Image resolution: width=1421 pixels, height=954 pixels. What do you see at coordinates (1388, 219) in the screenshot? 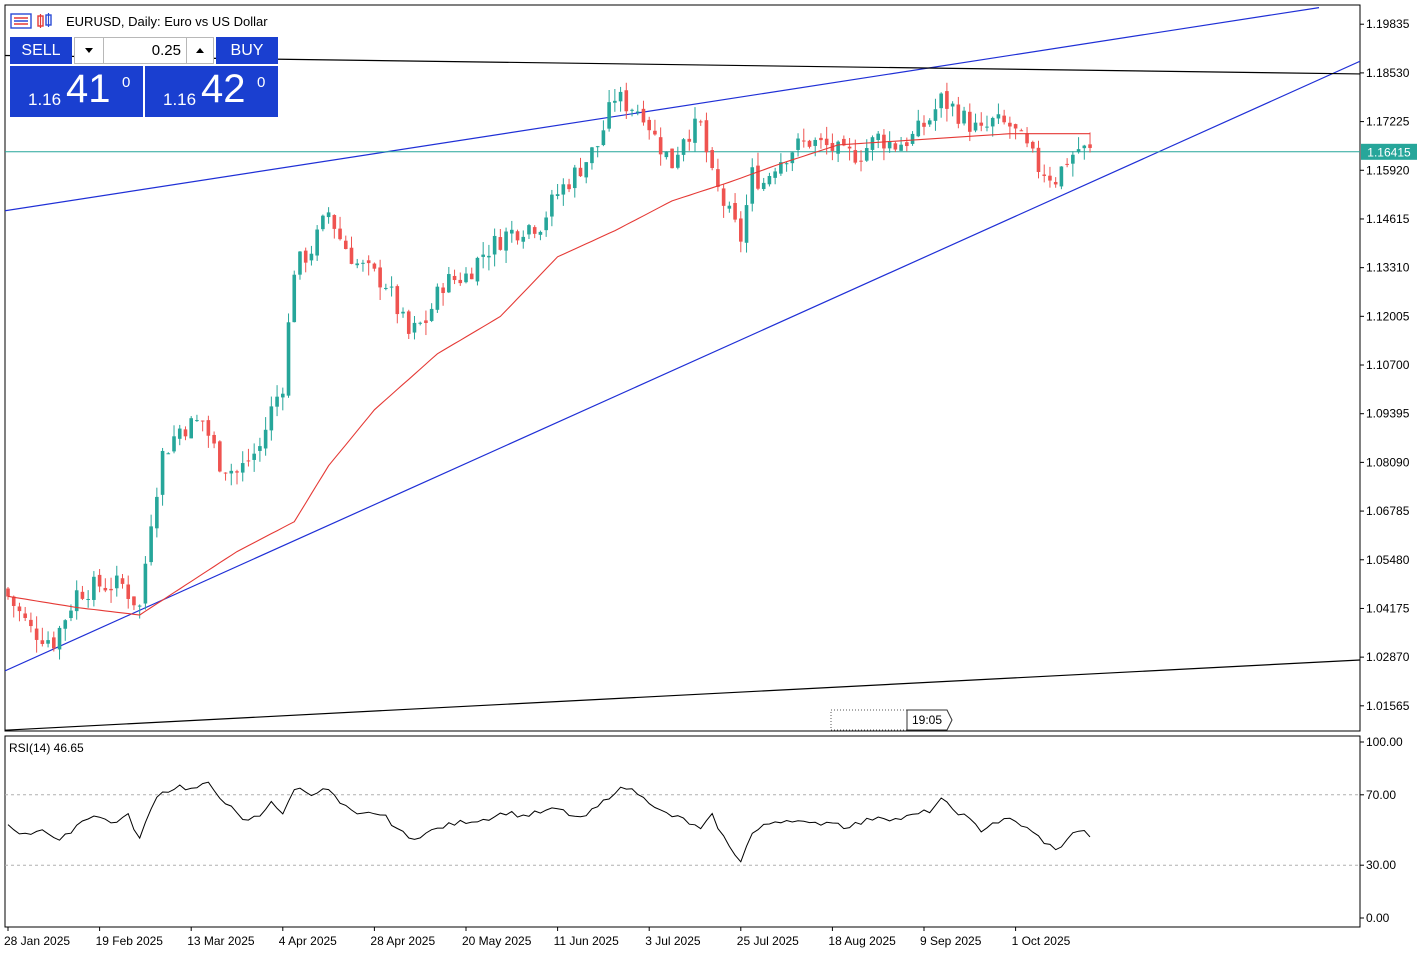
I see `price-tick-label: 1.14615` at bounding box center [1388, 219].